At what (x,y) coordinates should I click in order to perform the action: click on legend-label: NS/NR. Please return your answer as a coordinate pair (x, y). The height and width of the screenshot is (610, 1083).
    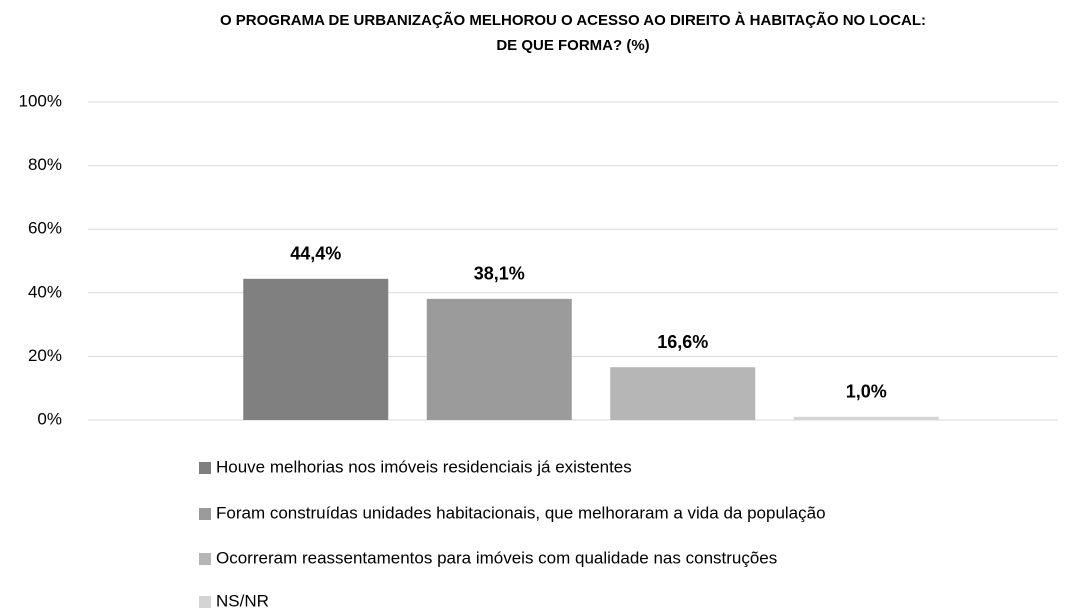
    Looking at the image, I should click on (242, 600).